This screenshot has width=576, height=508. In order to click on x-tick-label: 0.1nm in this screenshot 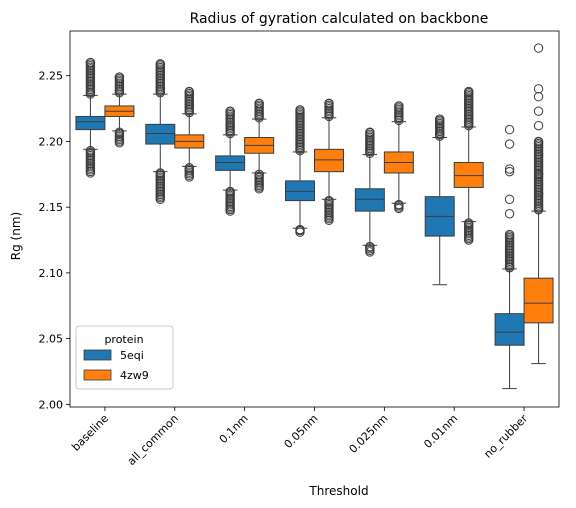, I will do `click(234, 429)`.